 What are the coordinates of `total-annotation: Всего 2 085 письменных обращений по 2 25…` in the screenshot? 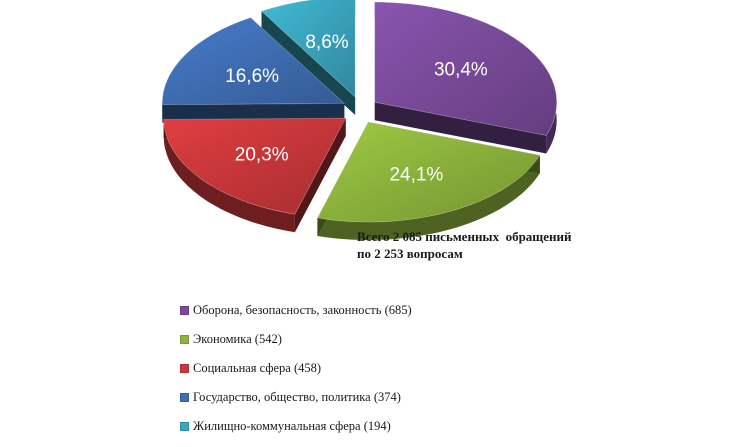 It's located at (464, 245).